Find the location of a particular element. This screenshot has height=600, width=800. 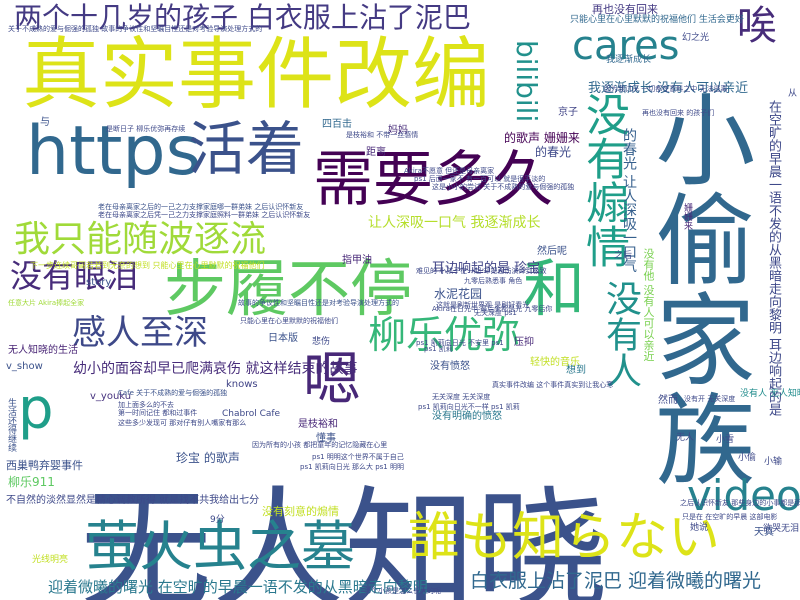

cloud-word: 这些多少发现可 那对仔有别人嘴家有那么 is located at coordinates (182, 423).